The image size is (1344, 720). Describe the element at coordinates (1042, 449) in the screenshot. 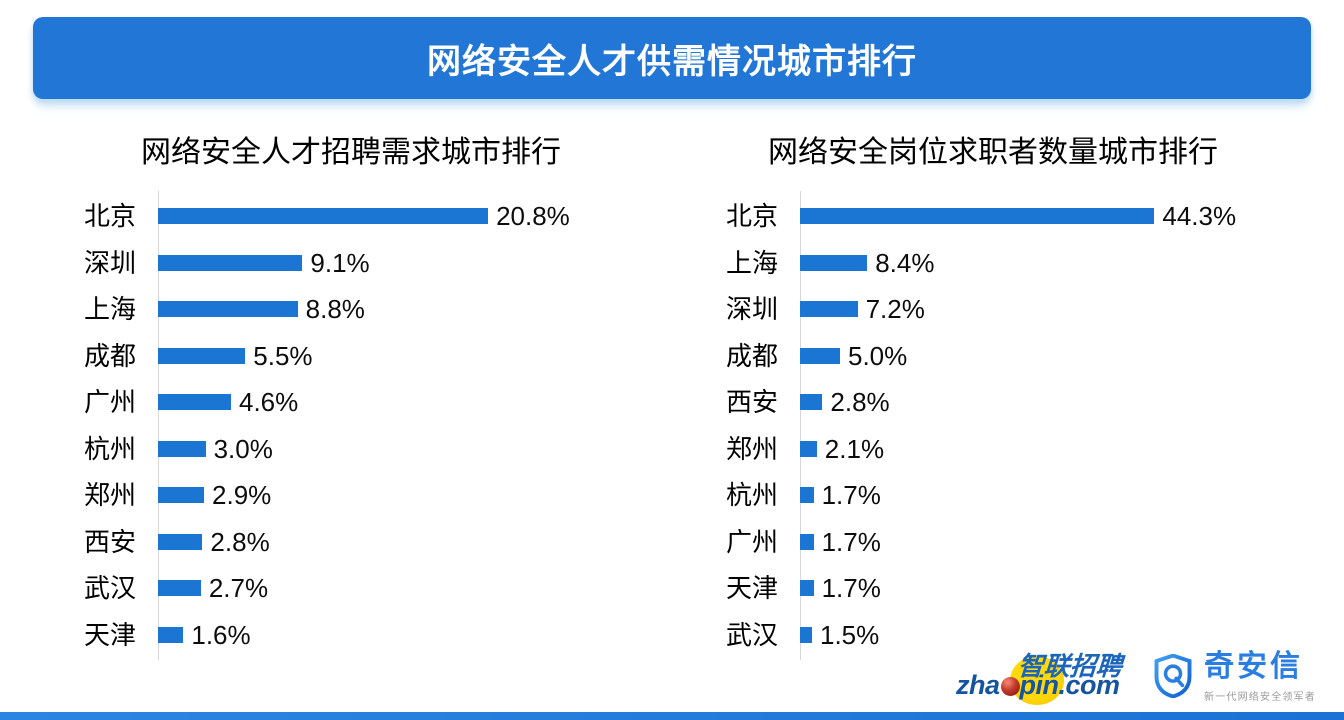

I see `bar-track: 2.1%` at that location.